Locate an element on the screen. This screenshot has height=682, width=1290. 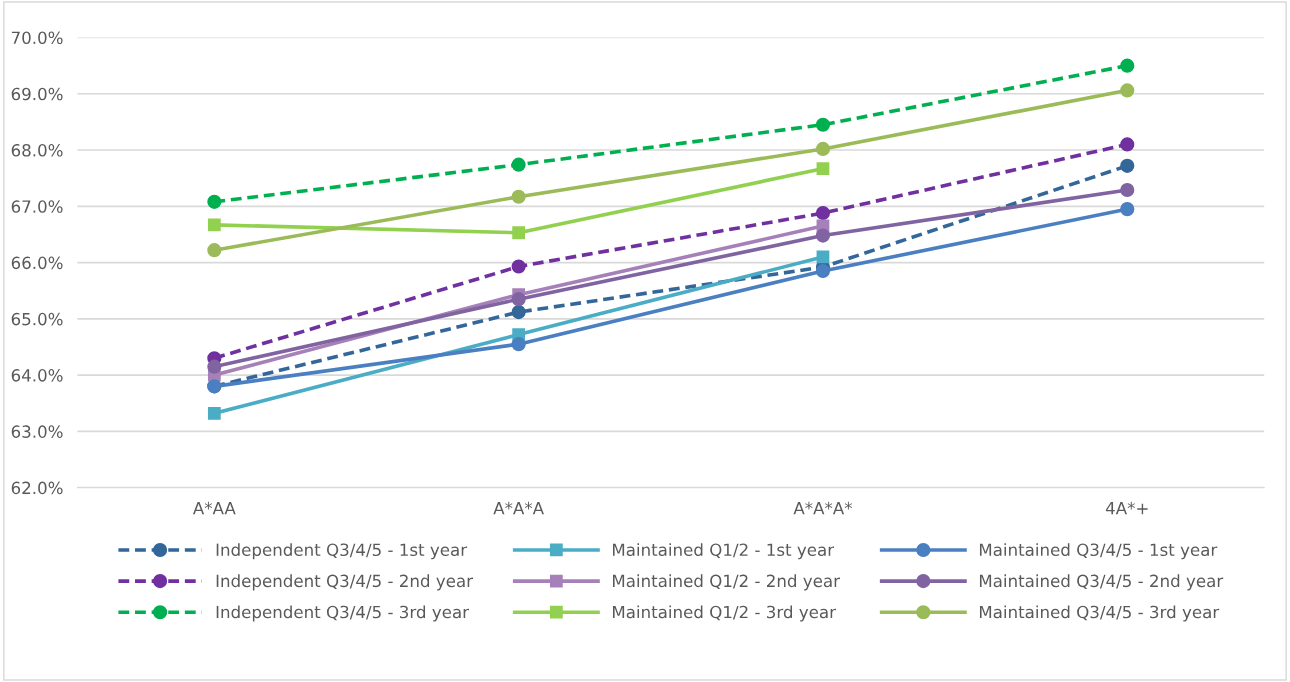
x-tick-label: 4A*+ is located at coordinates (1126, 508).